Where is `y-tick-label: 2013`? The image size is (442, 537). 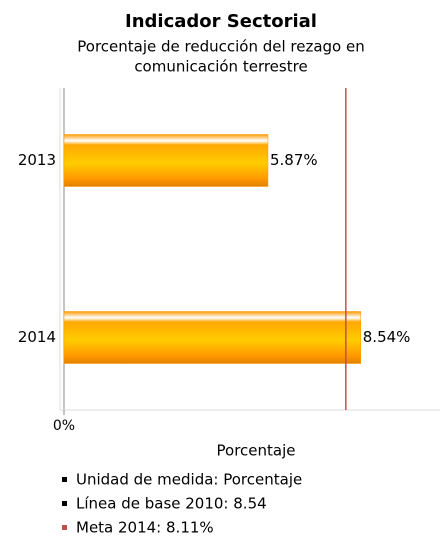 y-tick-label: 2013 is located at coordinates (37, 160).